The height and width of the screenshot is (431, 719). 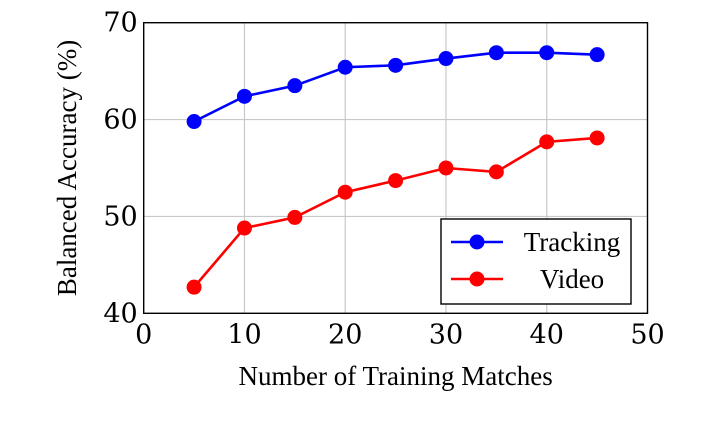 I want to click on x-tick-label: 10, so click(x=244, y=334).